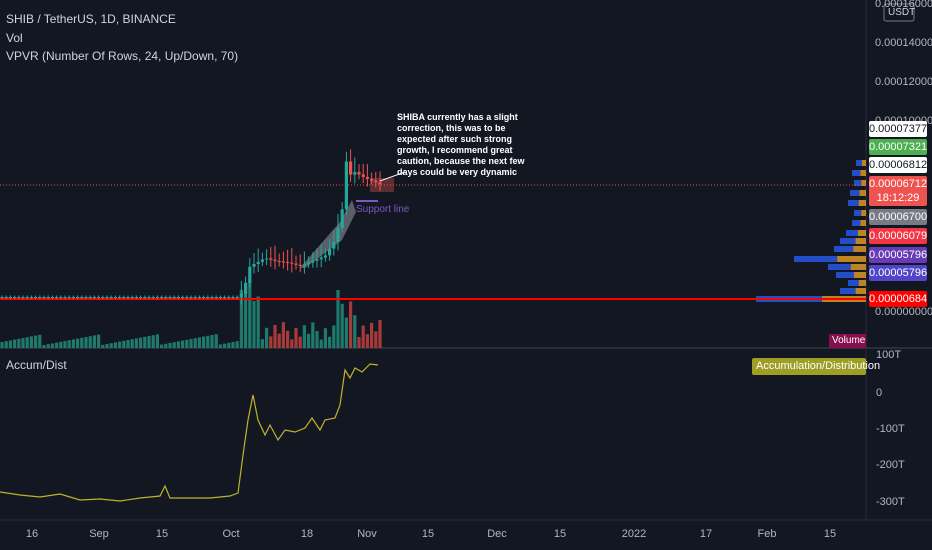 The height and width of the screenshot is (550, 932). Describe the element at coordinates (898, 273) in the screenshot. I see `price-tag-label: 0.00005796` at that location.